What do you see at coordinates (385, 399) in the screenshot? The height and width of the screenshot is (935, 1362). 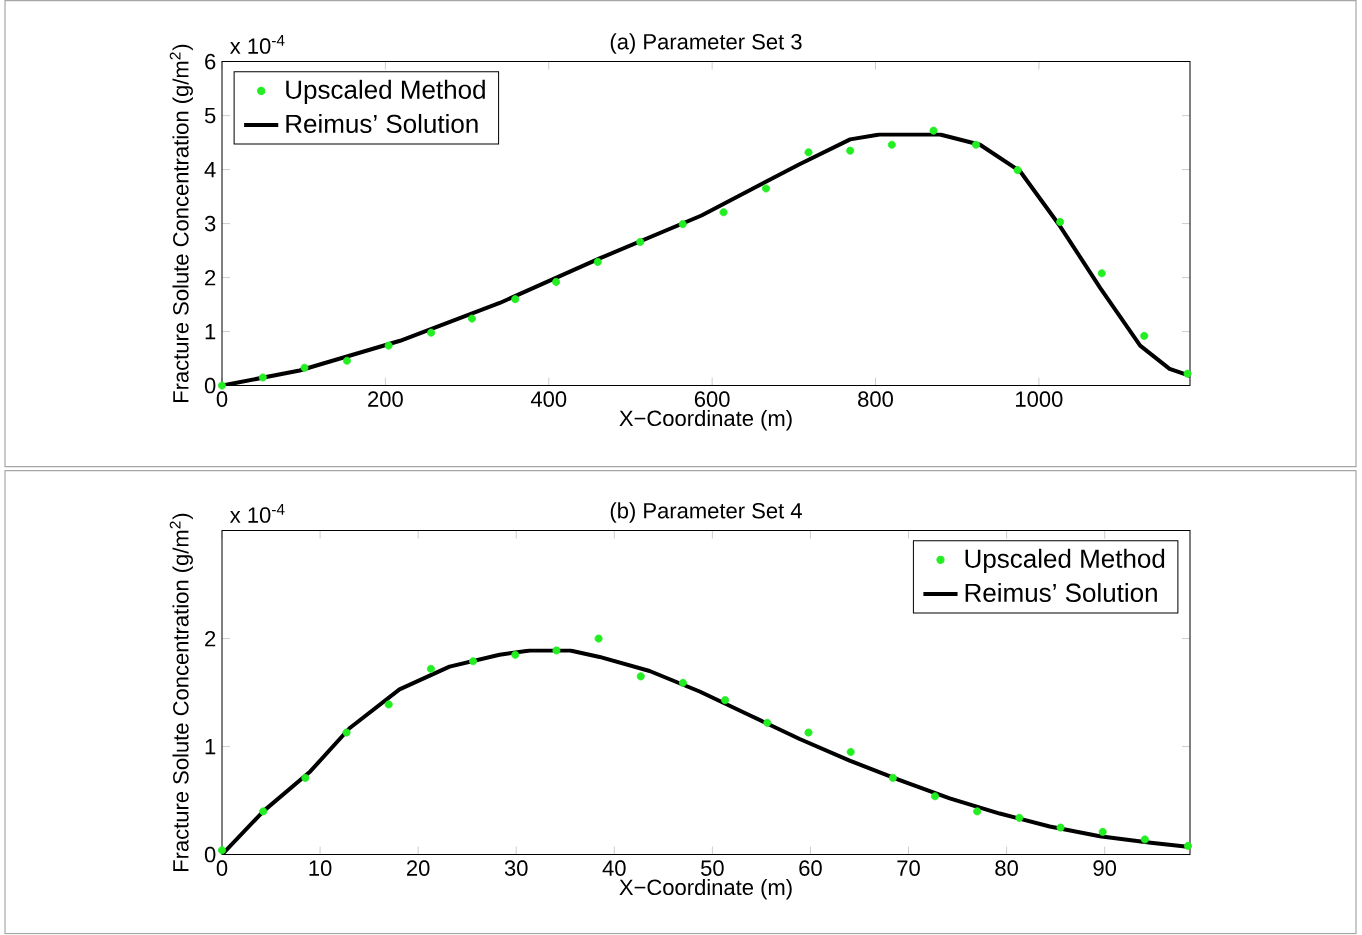 I see `x-tick-label: 200` at bounding box center [385, 399].